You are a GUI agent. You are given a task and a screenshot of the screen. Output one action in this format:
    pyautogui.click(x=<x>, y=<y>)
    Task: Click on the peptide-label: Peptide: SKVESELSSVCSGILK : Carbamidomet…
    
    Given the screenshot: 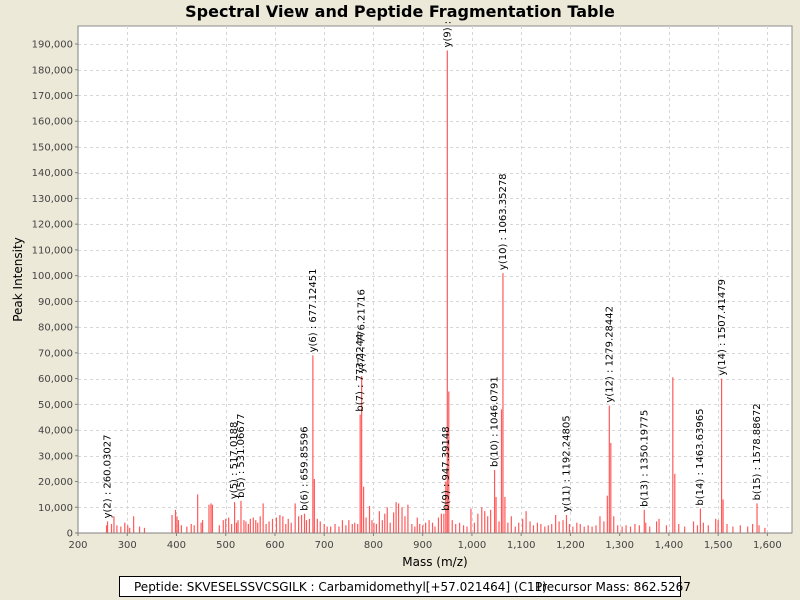 What is the action you would take?
    pyautogui.click(x=340, y=587)
    